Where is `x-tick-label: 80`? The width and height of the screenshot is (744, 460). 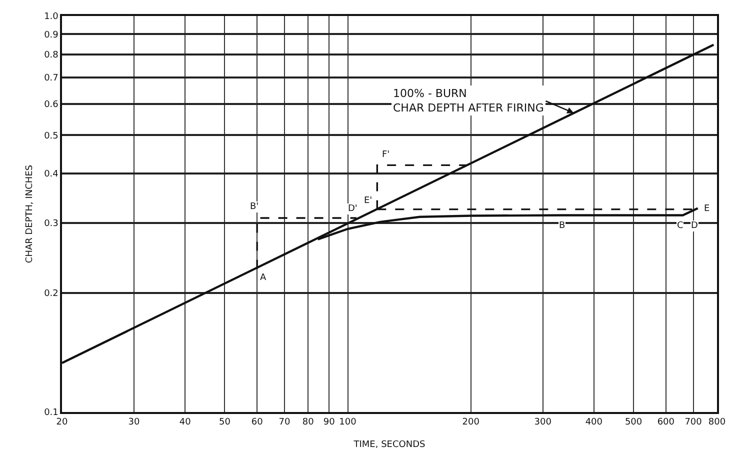
x-tick-label: 80 is located at coordinates (308, 423).